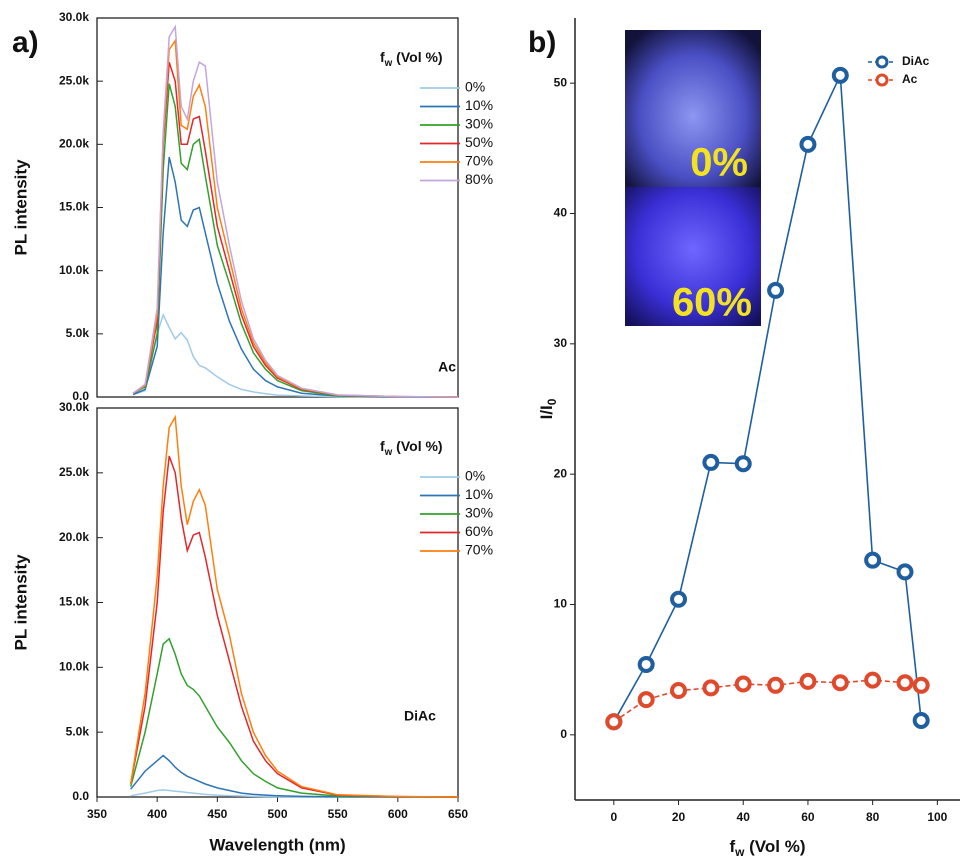 The height and width of the screenshot is (861, 973). I want to click on x-tick-label: 400, so click(157, 814).